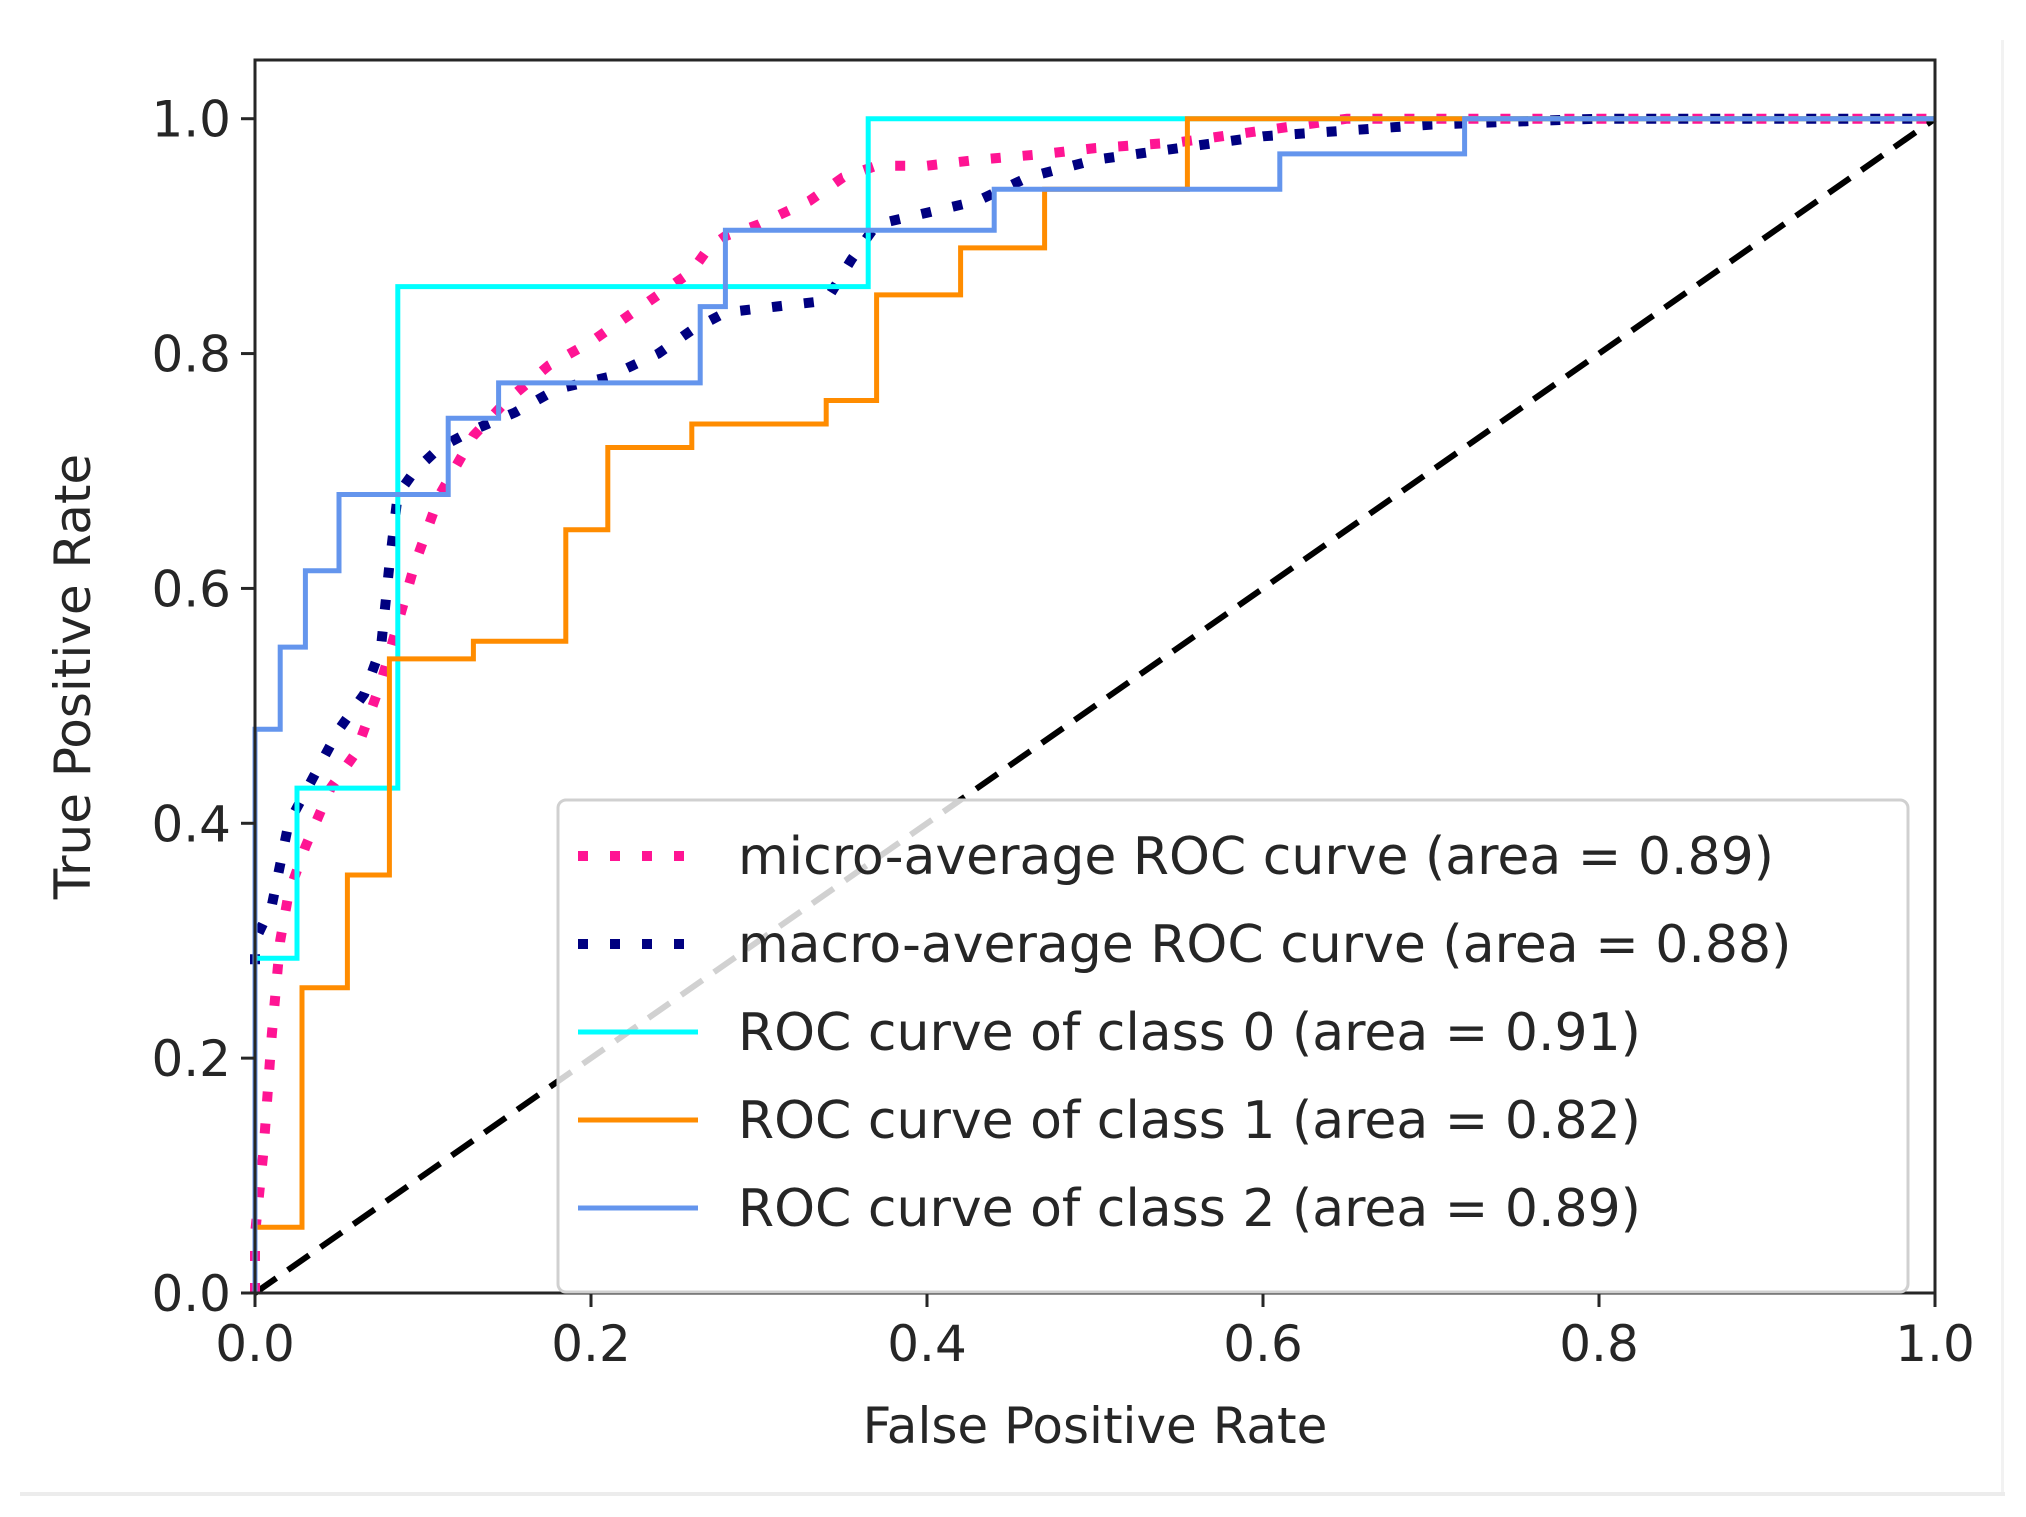 This screenshot has height=1517, width=2026. Describe the element at coordinates (255, 1344) in the screenshot. I see `x-tick-label: 0.0` at that location.